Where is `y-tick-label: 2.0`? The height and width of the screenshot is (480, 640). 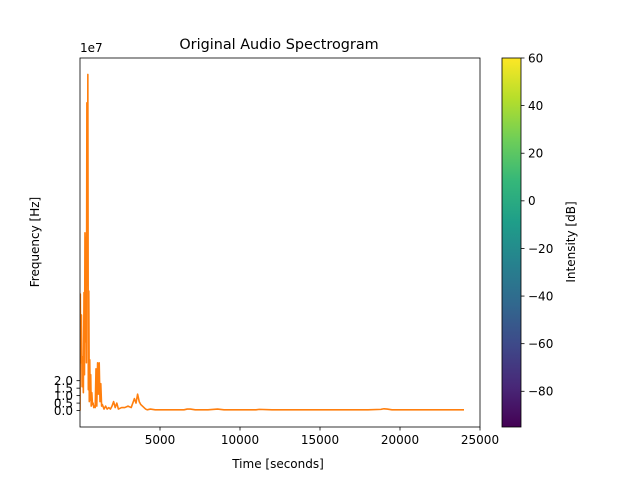
y-tick-label: 2.0 is located at coordinates (63, 381).